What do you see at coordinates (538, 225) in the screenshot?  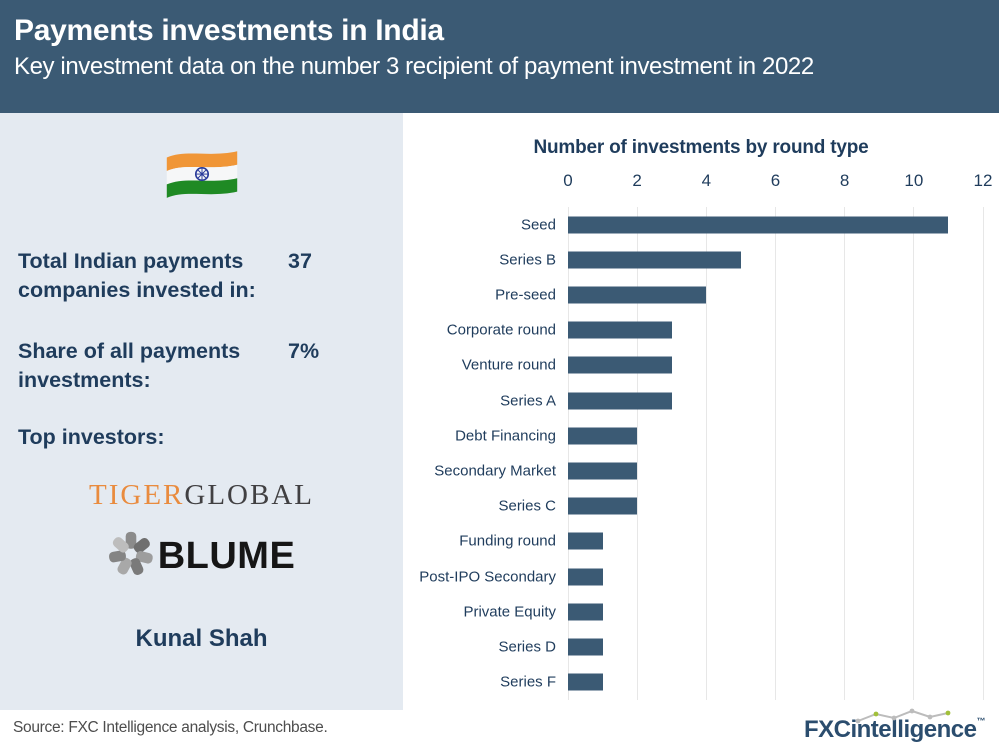 I see `category-label: Seed` at bounding box center [538, 225].